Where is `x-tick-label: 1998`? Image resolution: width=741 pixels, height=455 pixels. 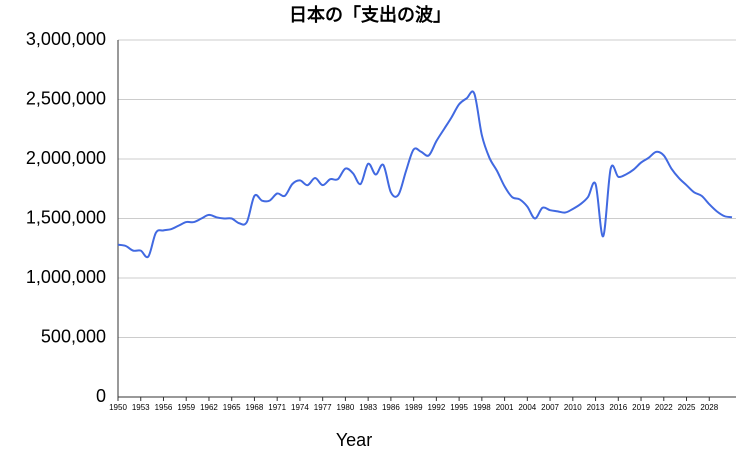
x-tick-label: 1998 is located at coordinates (482, 407).